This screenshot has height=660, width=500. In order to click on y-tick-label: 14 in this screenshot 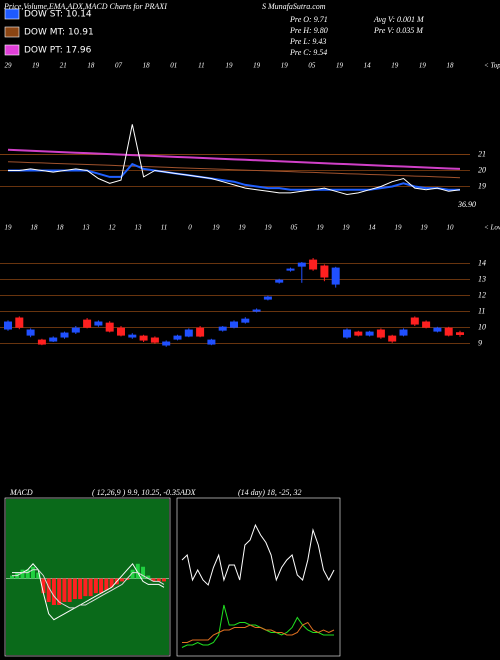, I will do `click(482, 262)`.